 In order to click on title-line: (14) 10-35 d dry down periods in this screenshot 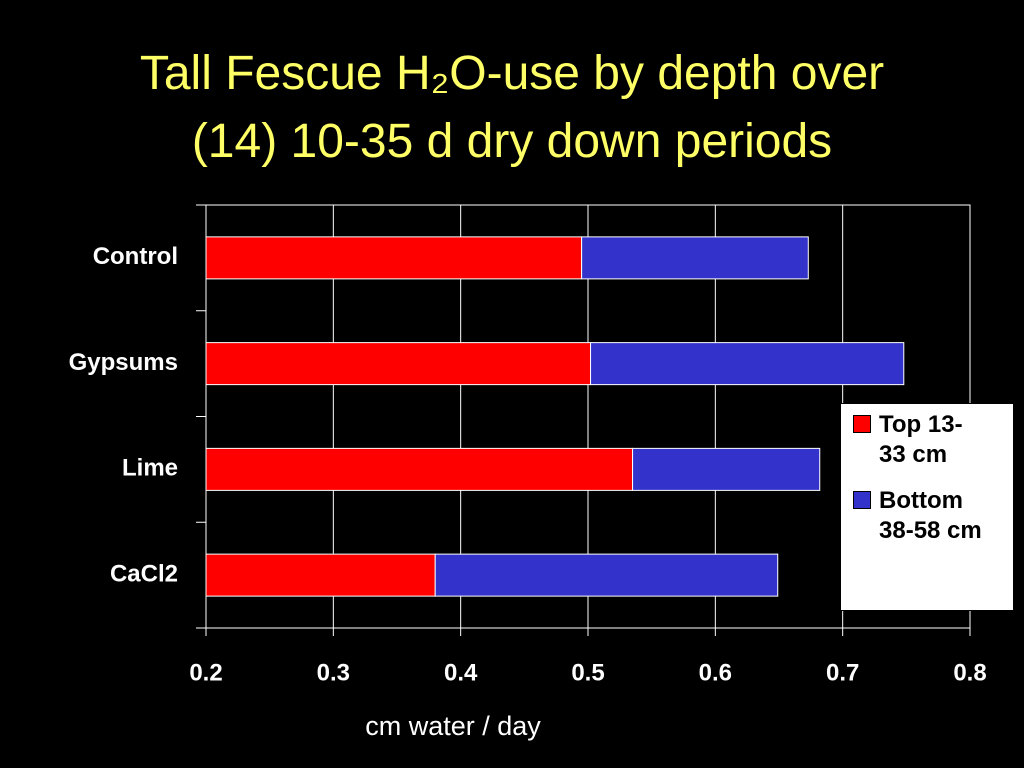, I will do `click(512, 141)`.